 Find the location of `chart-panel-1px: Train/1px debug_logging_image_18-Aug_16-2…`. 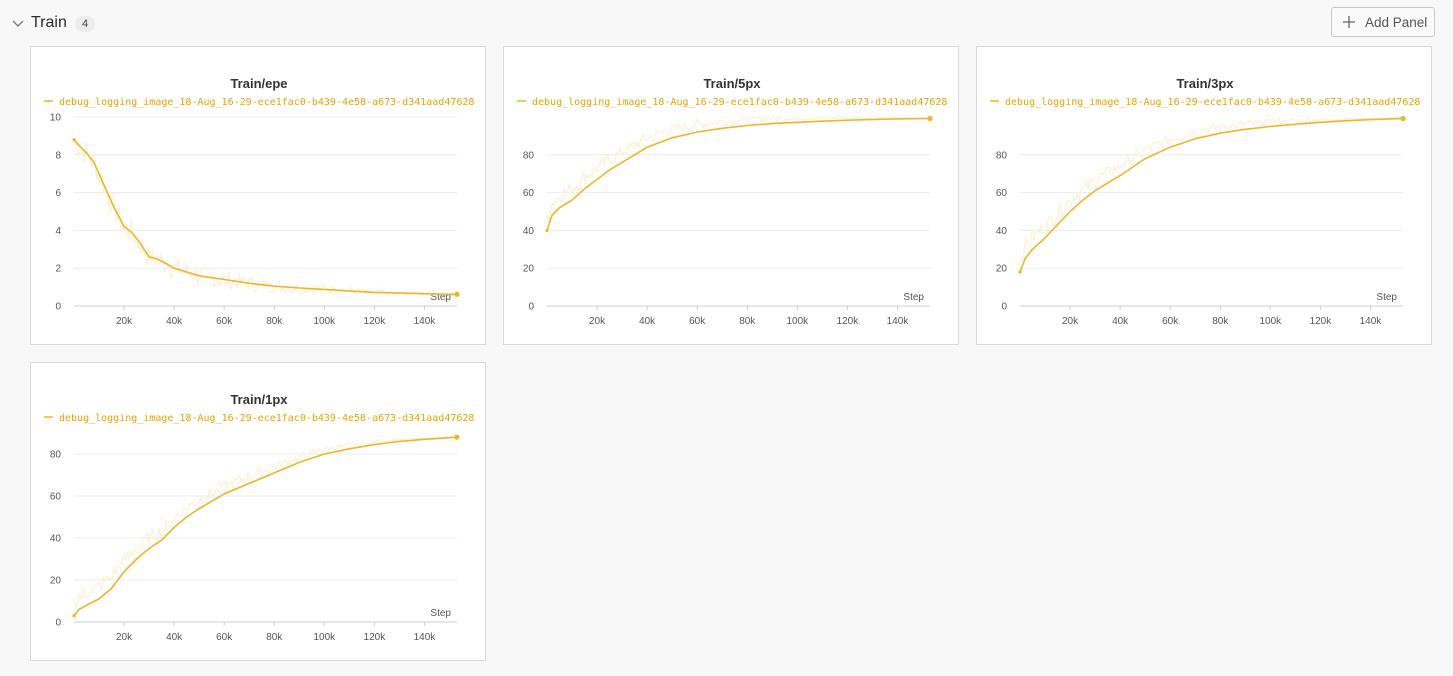

chart-panel-1px: Train/1px debug_logging_image_18-Aug_16-2… is located at coordinates (258, 511).